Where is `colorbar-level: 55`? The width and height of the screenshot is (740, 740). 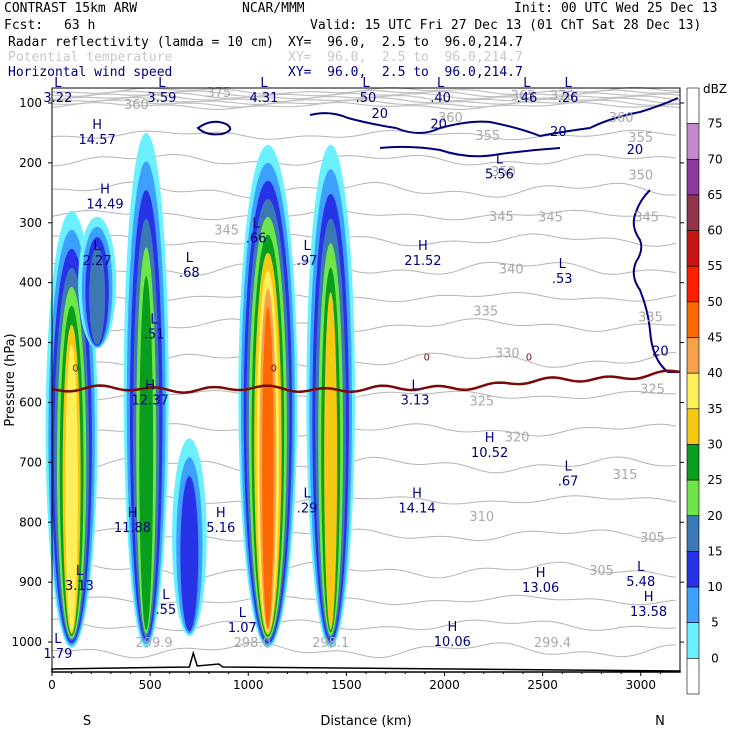 colorbar-level: 55 is located at coordinates (714, 266).